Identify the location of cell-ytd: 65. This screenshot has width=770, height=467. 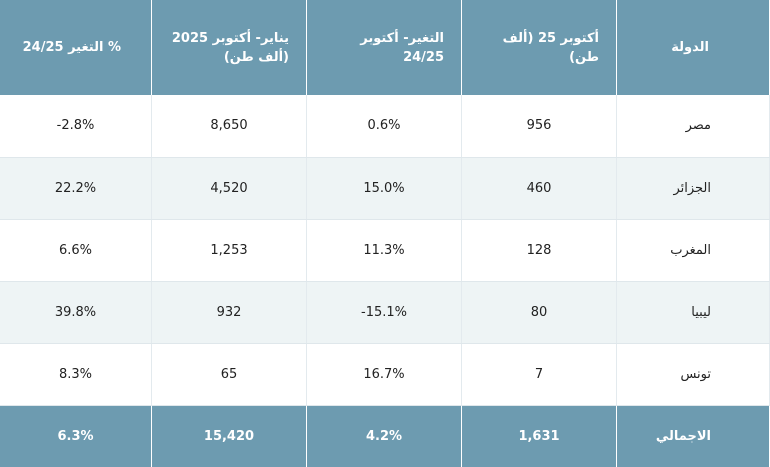
(229, 374).